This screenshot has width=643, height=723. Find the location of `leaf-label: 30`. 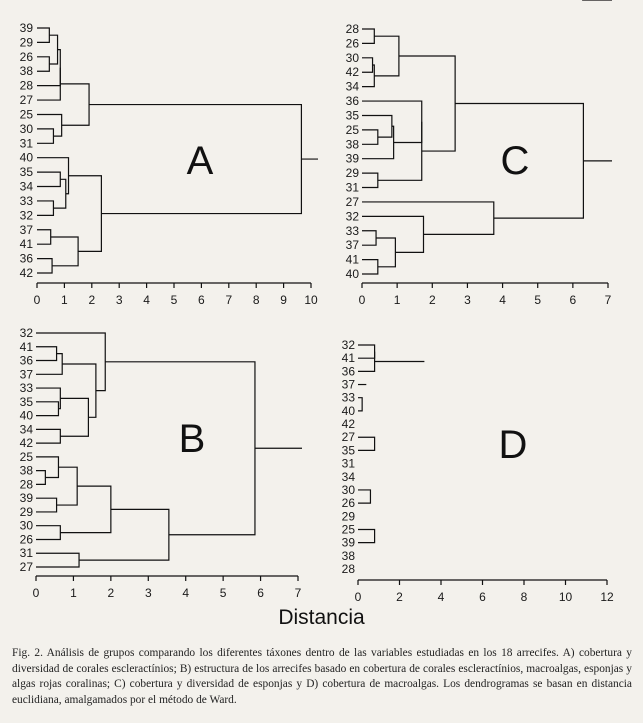

leaf-label: 30 is located at coordinates (27, 526).